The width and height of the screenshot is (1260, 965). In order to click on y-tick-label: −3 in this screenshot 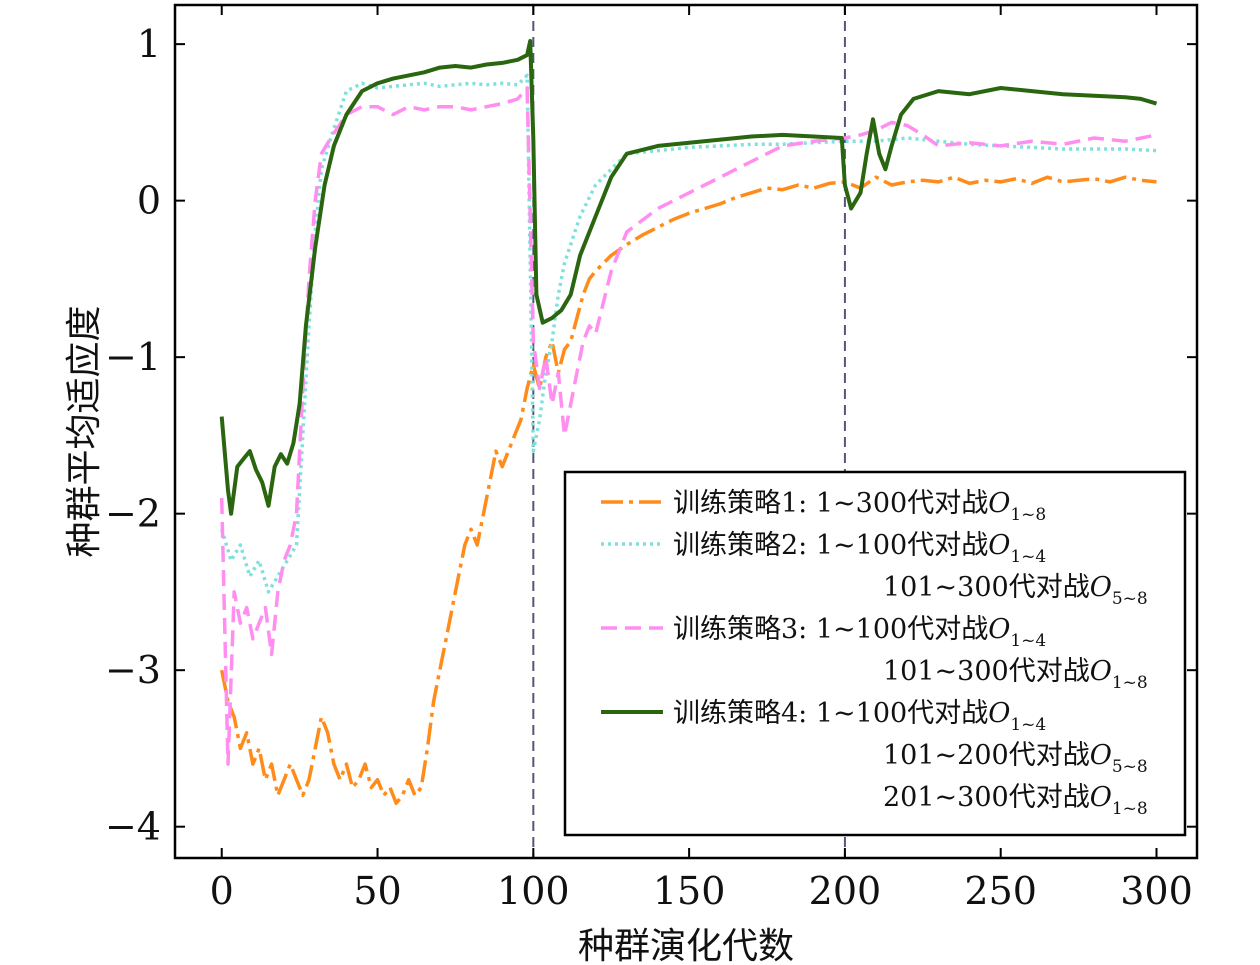, I will do `click(133, 670)`.